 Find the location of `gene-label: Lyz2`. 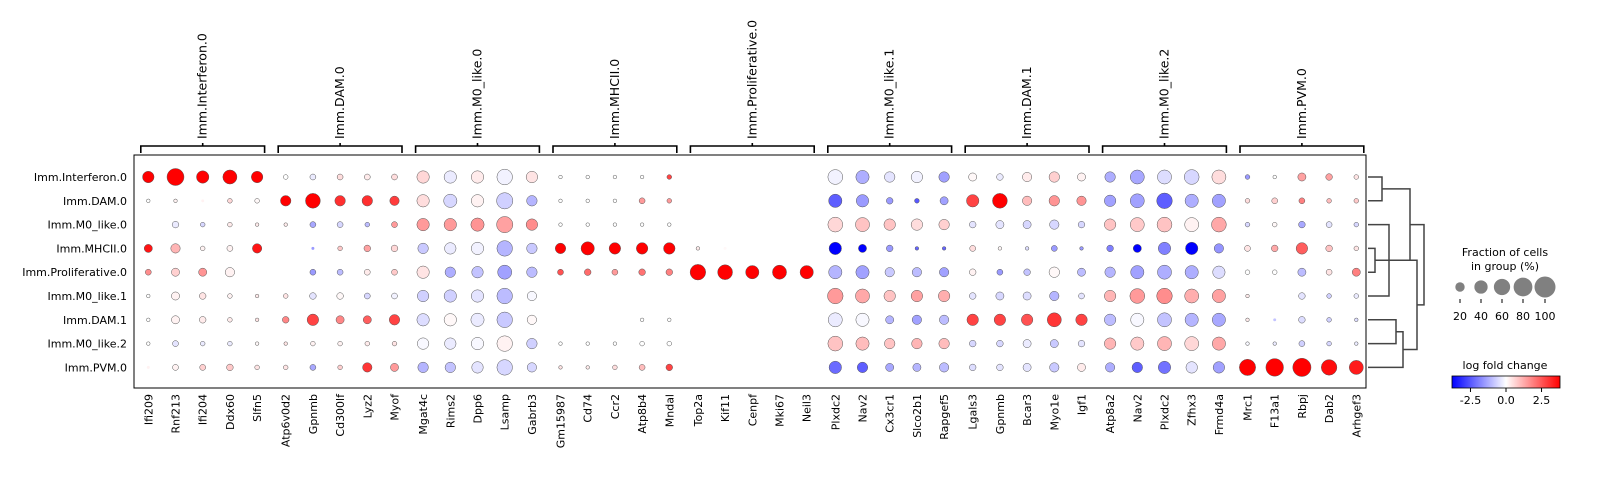

gene-label: Lyz2 is located at coordinates (367, 406).